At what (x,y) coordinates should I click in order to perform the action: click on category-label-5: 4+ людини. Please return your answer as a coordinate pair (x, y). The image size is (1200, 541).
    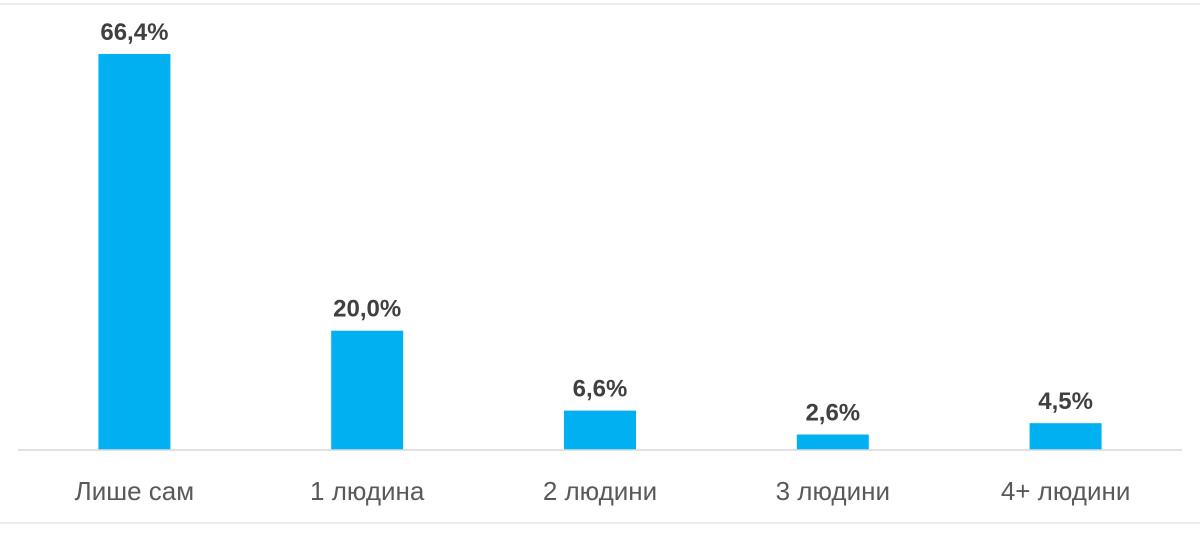
    Looking at the image, I should click on (1066, 491).